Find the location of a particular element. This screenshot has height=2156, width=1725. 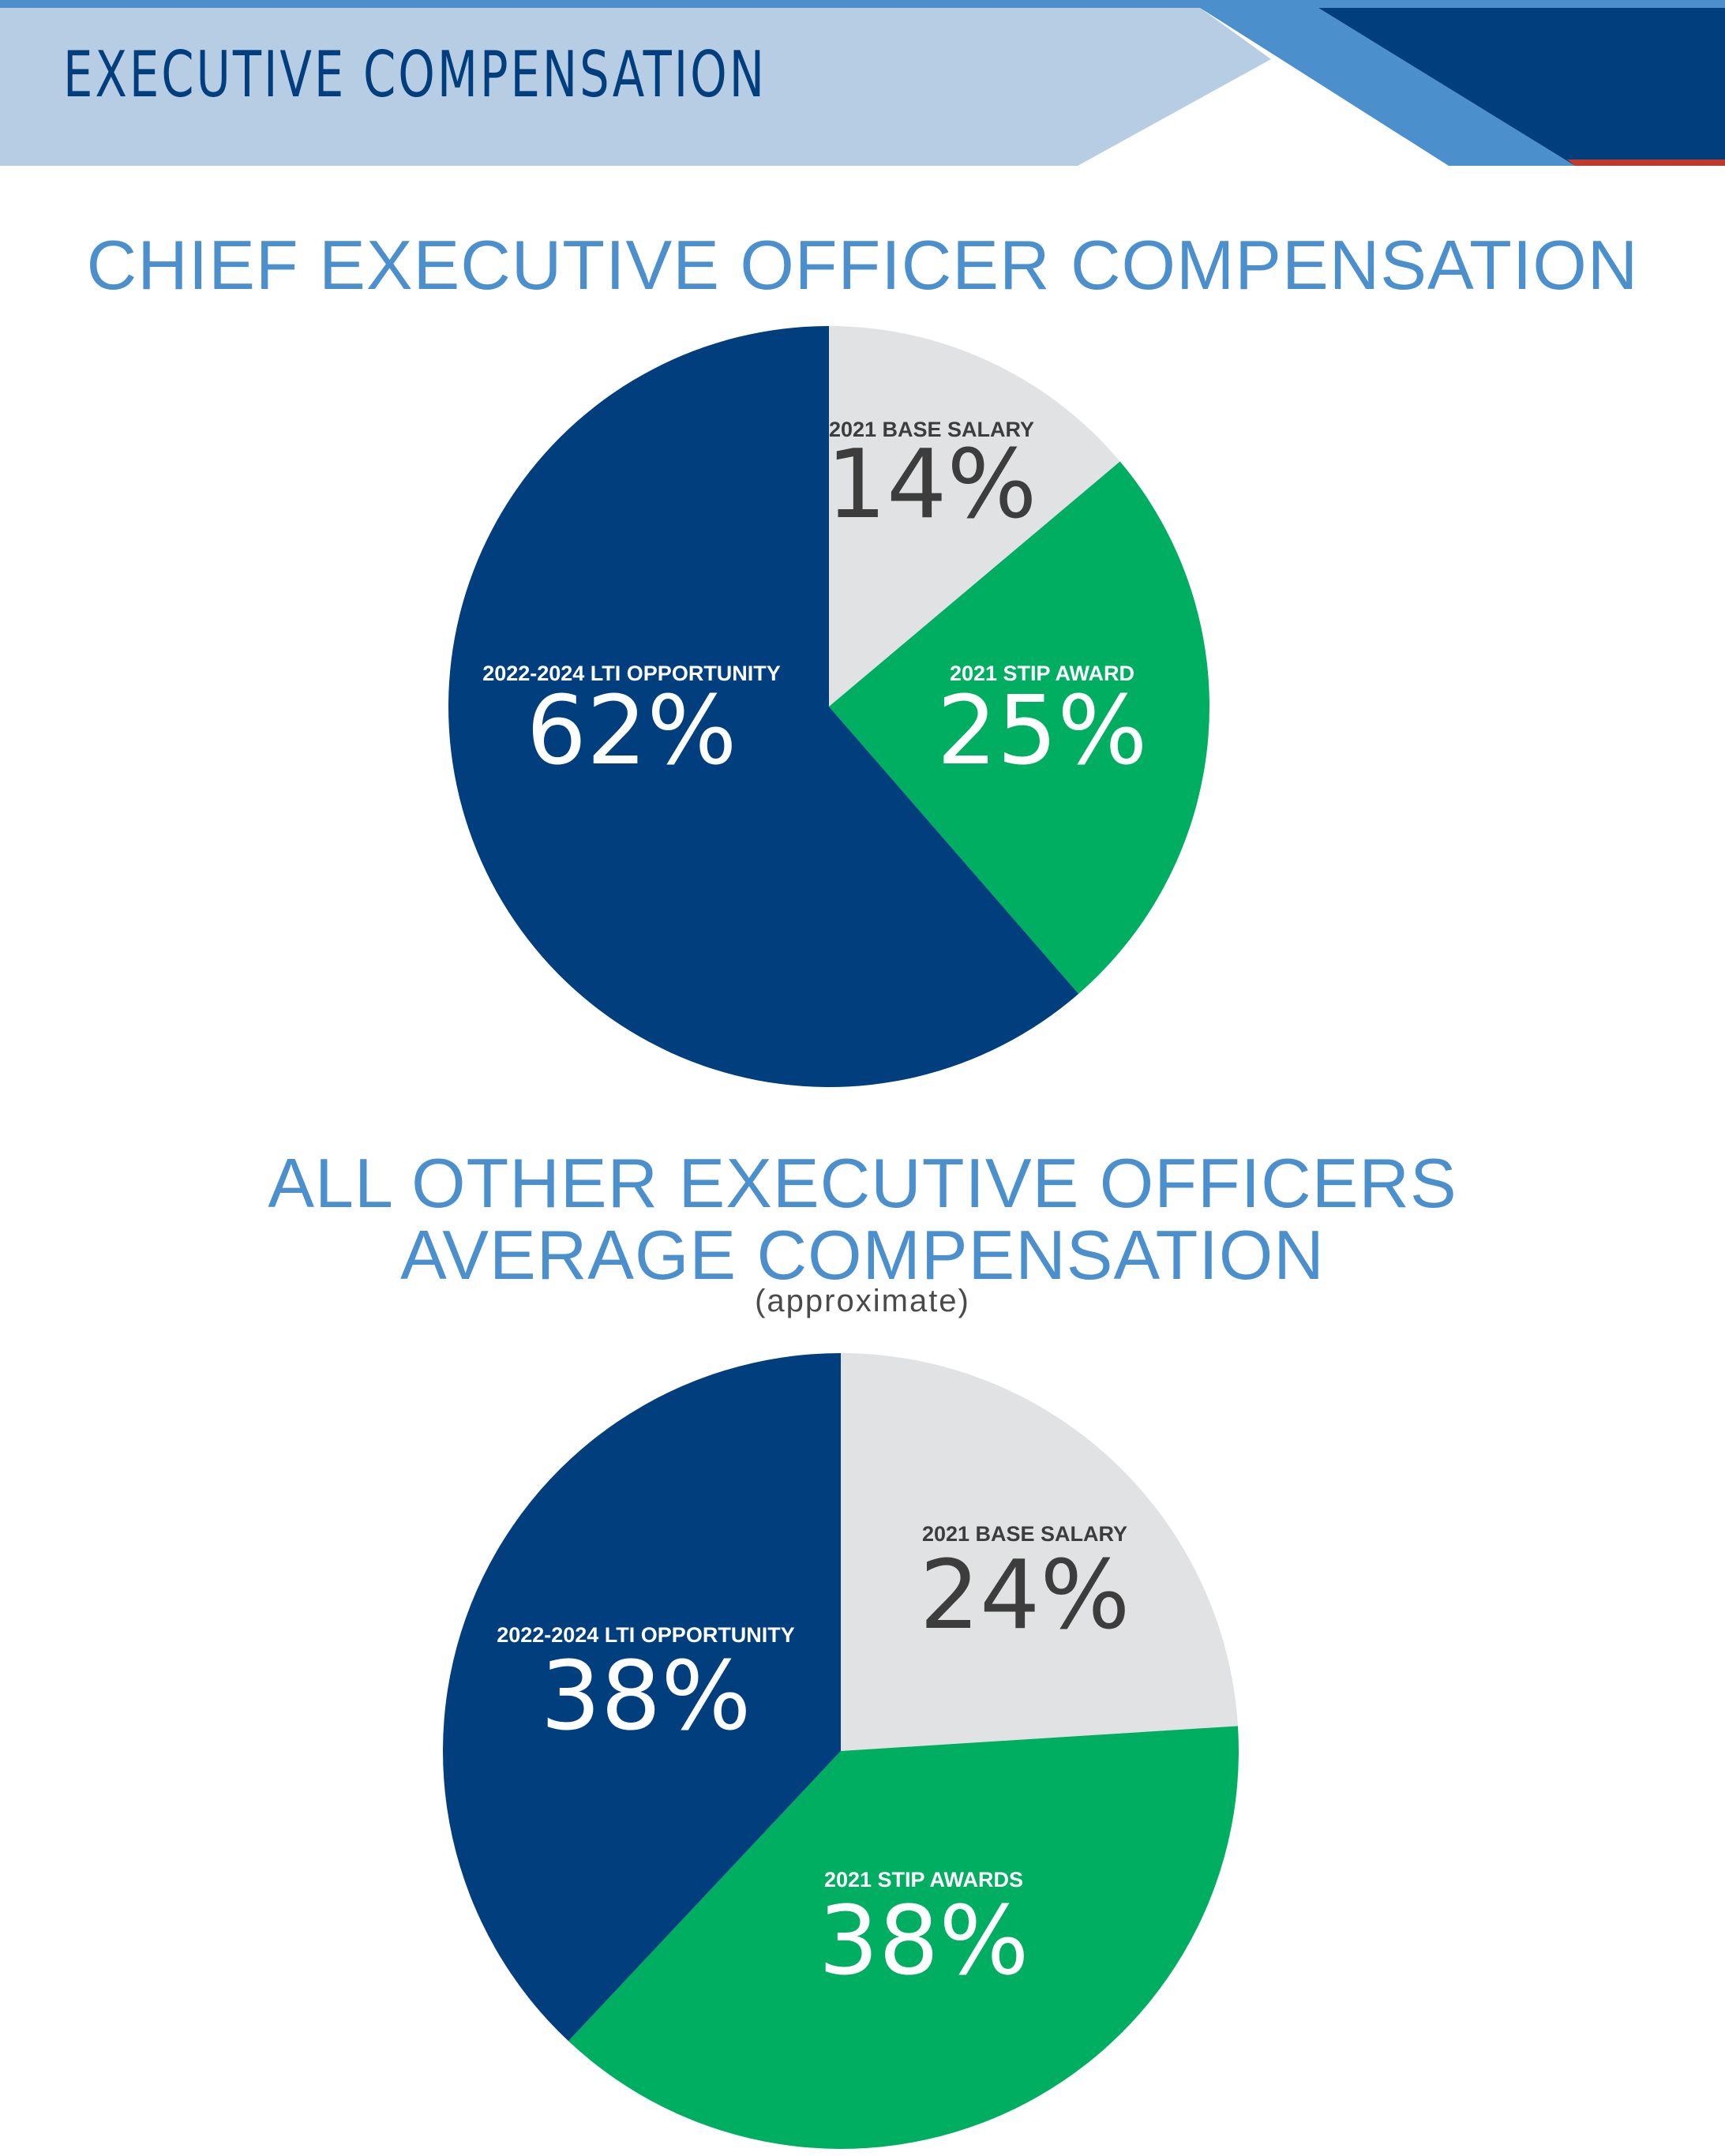

officers-slice-label-2021-stip-awards: 2021 STIP AWARDS is located at coordinates (923, 1880).